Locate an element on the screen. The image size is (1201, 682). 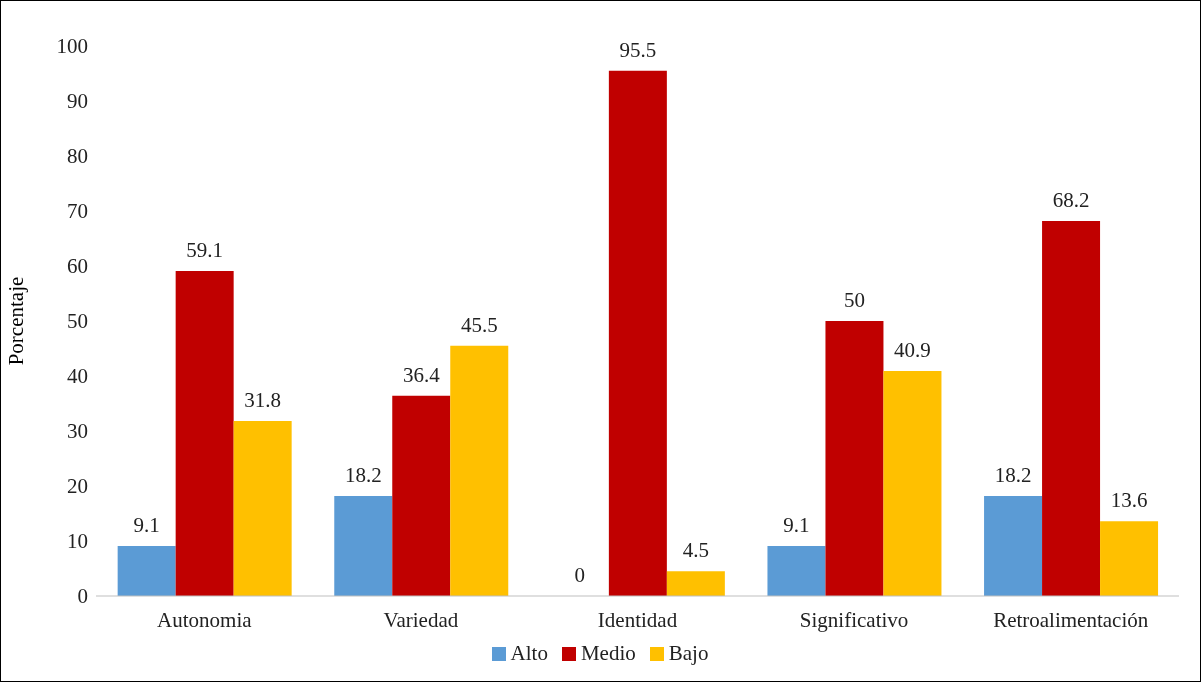
data-label: 40.9 is located at coordinates (912, 350).